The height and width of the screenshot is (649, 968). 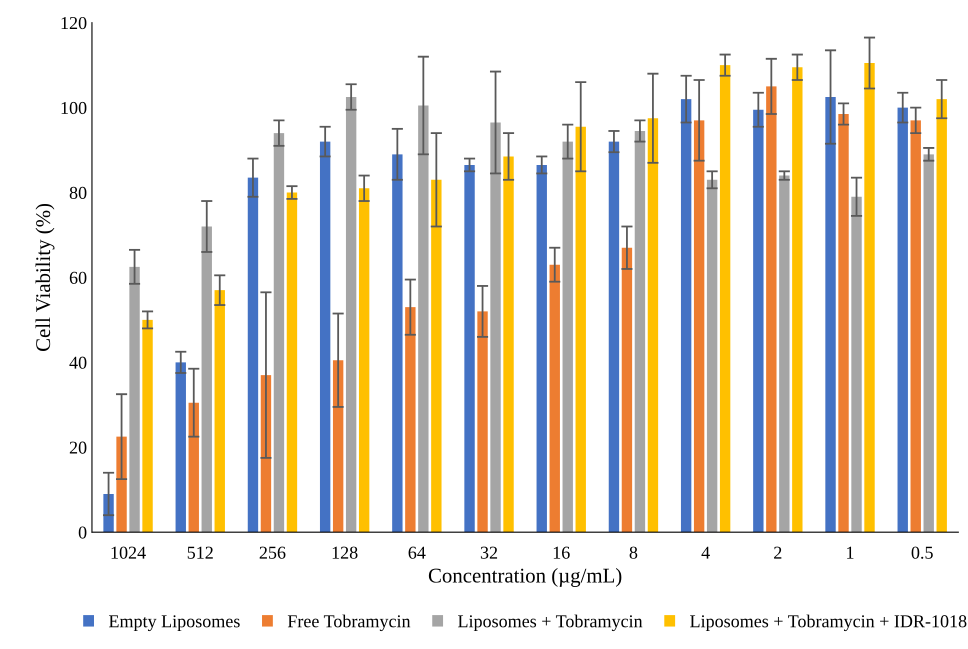 What do you see at coordinates (78, 278) in the screenshot?
I see `y-tick-label: 60` at bounding box center [78, 278].